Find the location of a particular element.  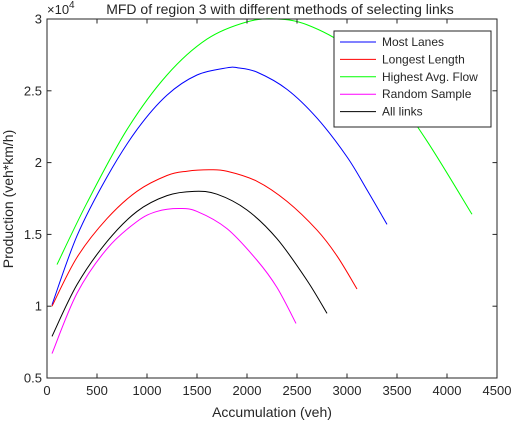

y-tick-label: 1 is located at coordinates (38, 306).